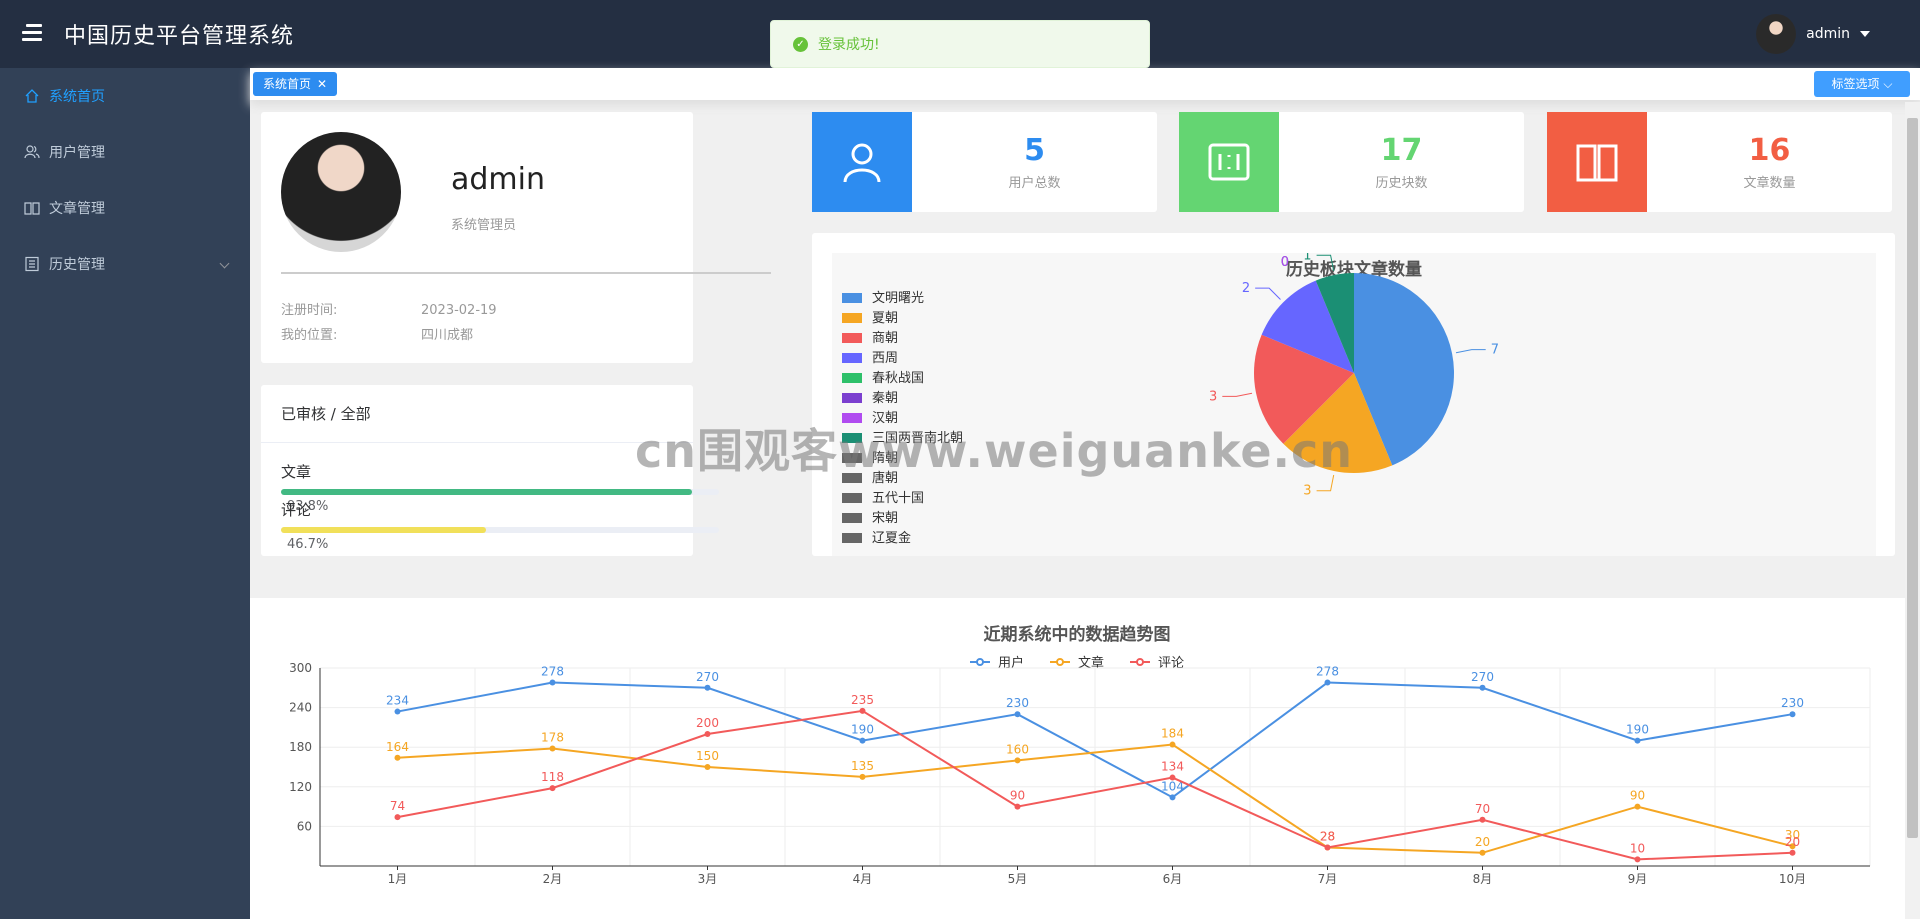 Image resolution: width=1920 pixels, height=919 pixels. Describe the element at coordinates (1034, 183) in the screenshot. I see `stat-label: 用户总数` at that location.